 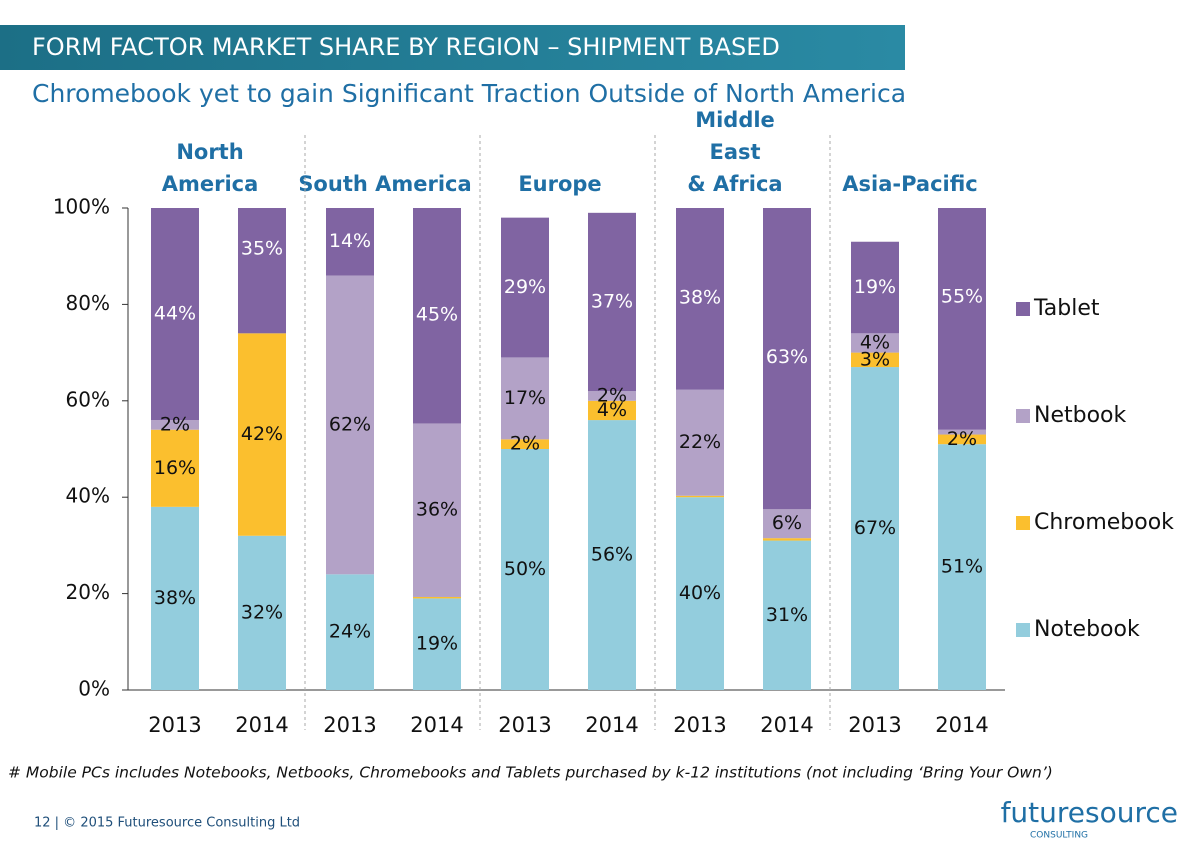 What do you see at coordinates (88, 592) in the screenshot?
I see `y-tick-label: 20%` at bounding box center [88, 592].